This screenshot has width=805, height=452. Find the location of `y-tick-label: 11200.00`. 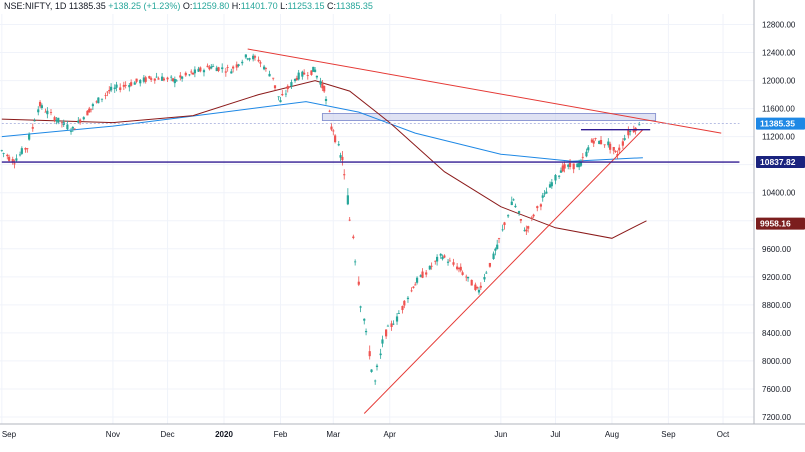

y-tick-label: 11200.00 is located at coordinates (778, 137).